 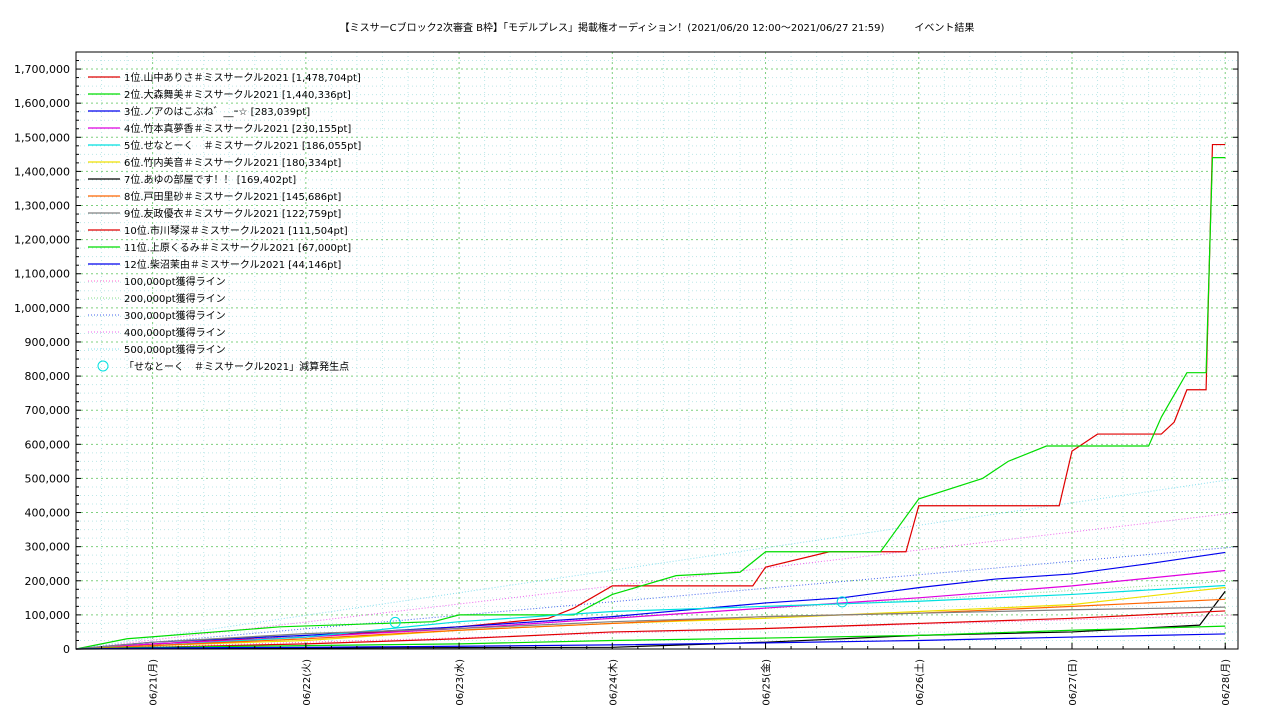 What do you see at coordinates (242, 145) in the screenshot?
I see `legend-label: 5位.せなとーく ＃ミスサークル2021 [186,055pt]` at bounding box center [242, 145].